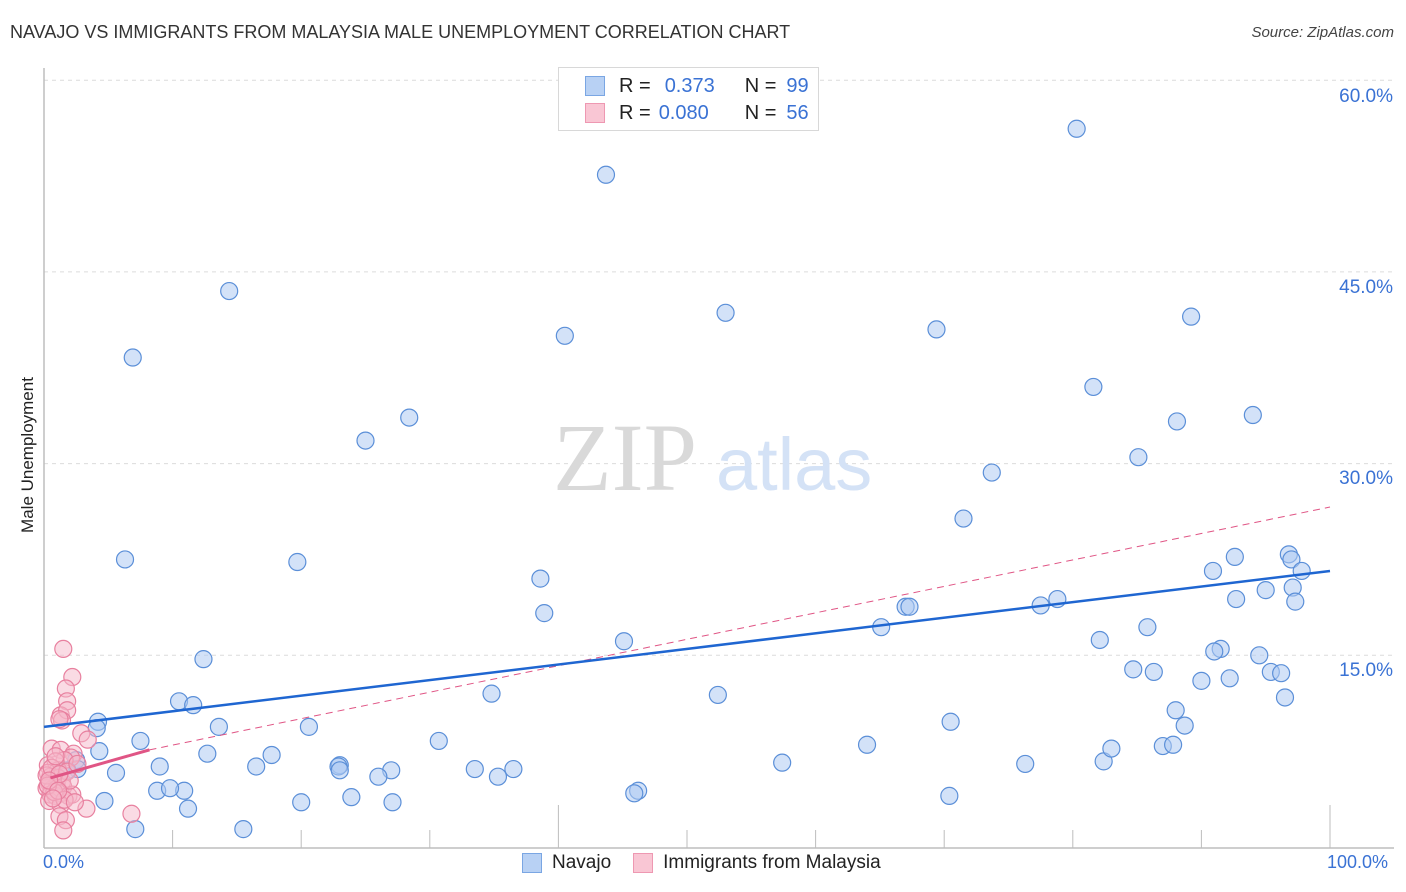 The image size is (1406, 892). Describe the element at coordinates (643, 863) in the screenshot. I see `malaysia-swatch` at that location.